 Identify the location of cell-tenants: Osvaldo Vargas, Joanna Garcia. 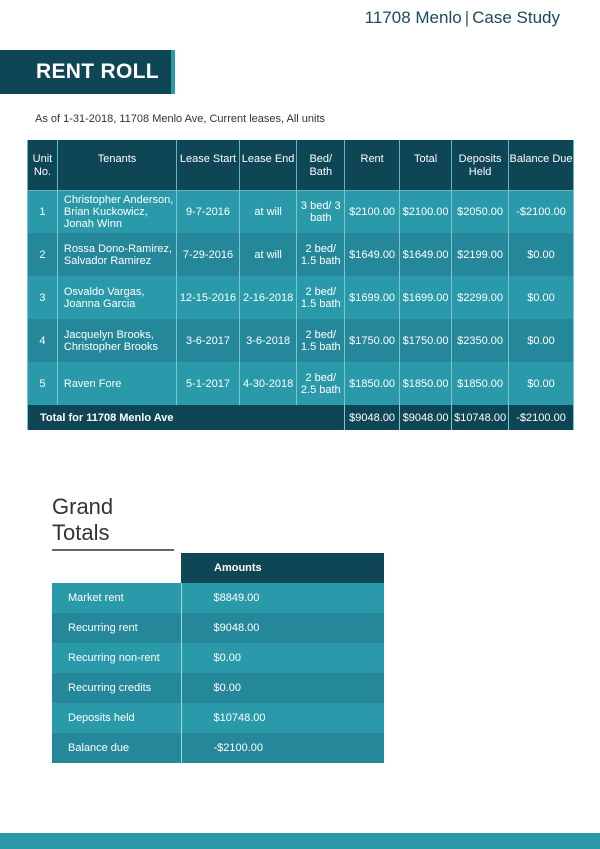
(117, 297).